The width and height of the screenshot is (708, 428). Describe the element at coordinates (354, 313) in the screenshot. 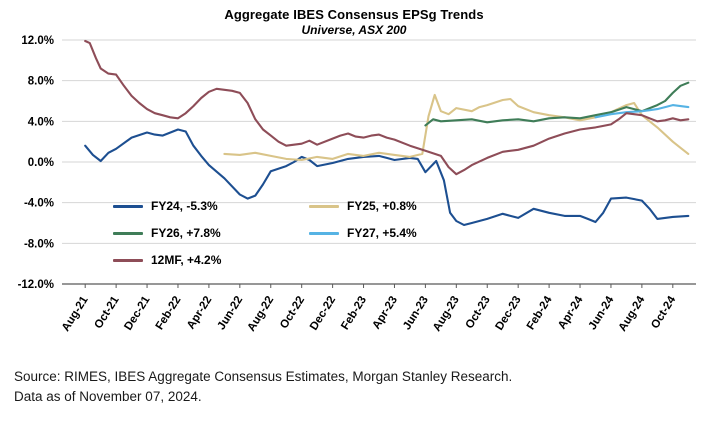

I see `x-axis-tick-label: Feb-23` at that location.